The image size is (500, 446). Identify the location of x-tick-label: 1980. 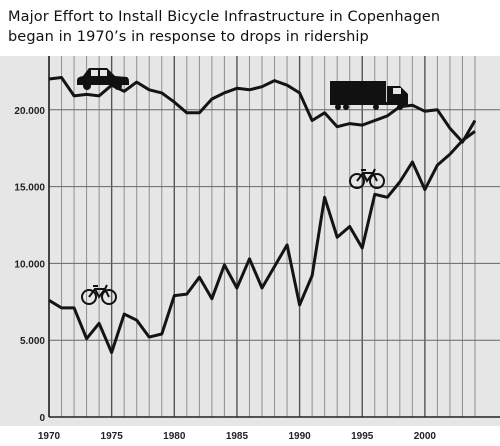
(174, 436).